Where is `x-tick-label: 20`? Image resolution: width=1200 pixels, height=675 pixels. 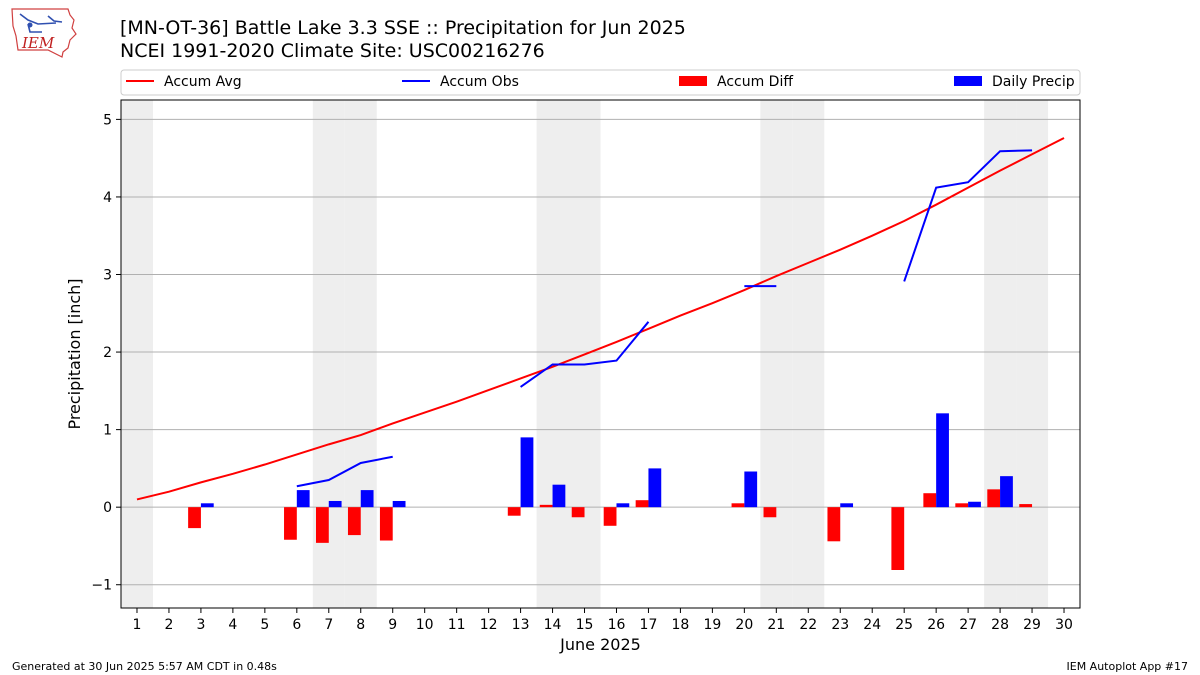
x-tick-label: 20 is located at coordinates (744, 625).